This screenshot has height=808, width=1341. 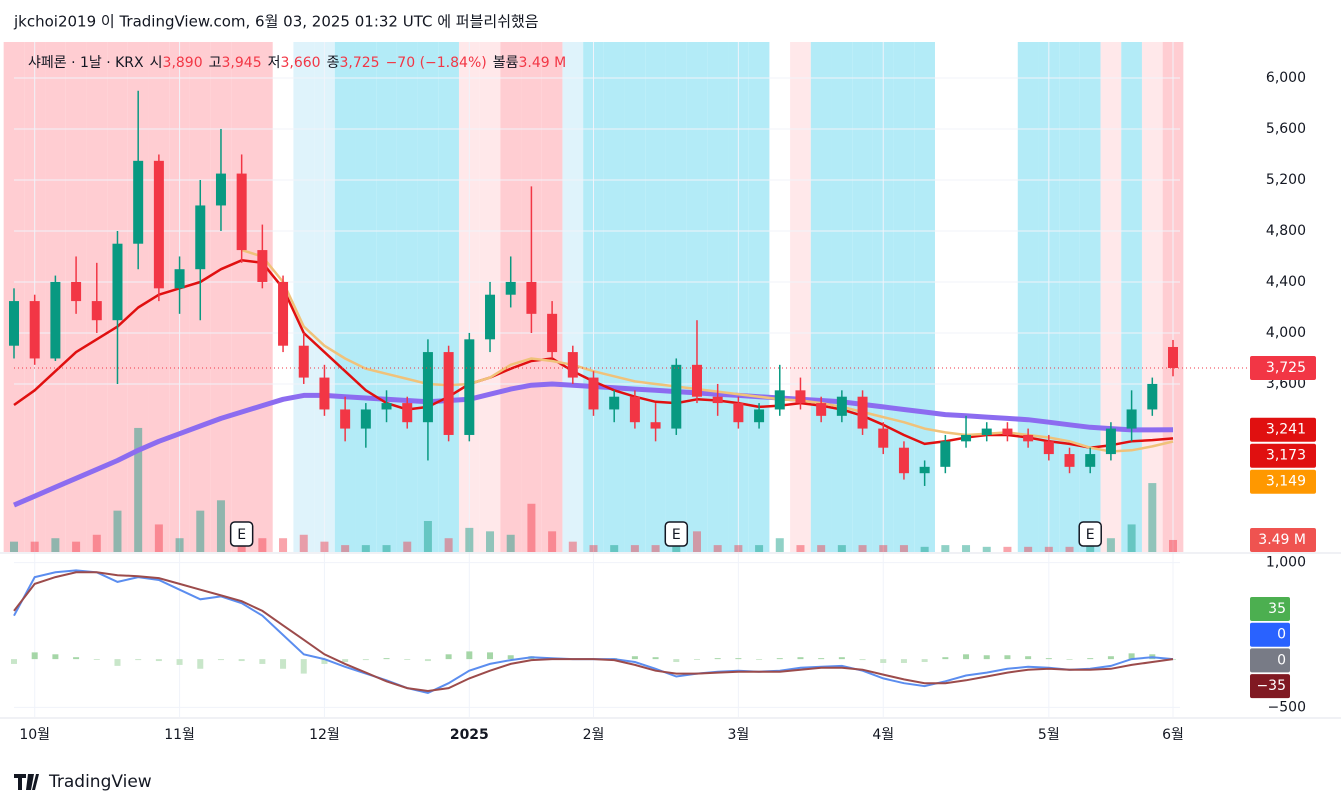 What do you see at coordinates (1286, 129) in the screenshot?
I see `y-tick-label: 5,600` at bounding box center [1286, 129].